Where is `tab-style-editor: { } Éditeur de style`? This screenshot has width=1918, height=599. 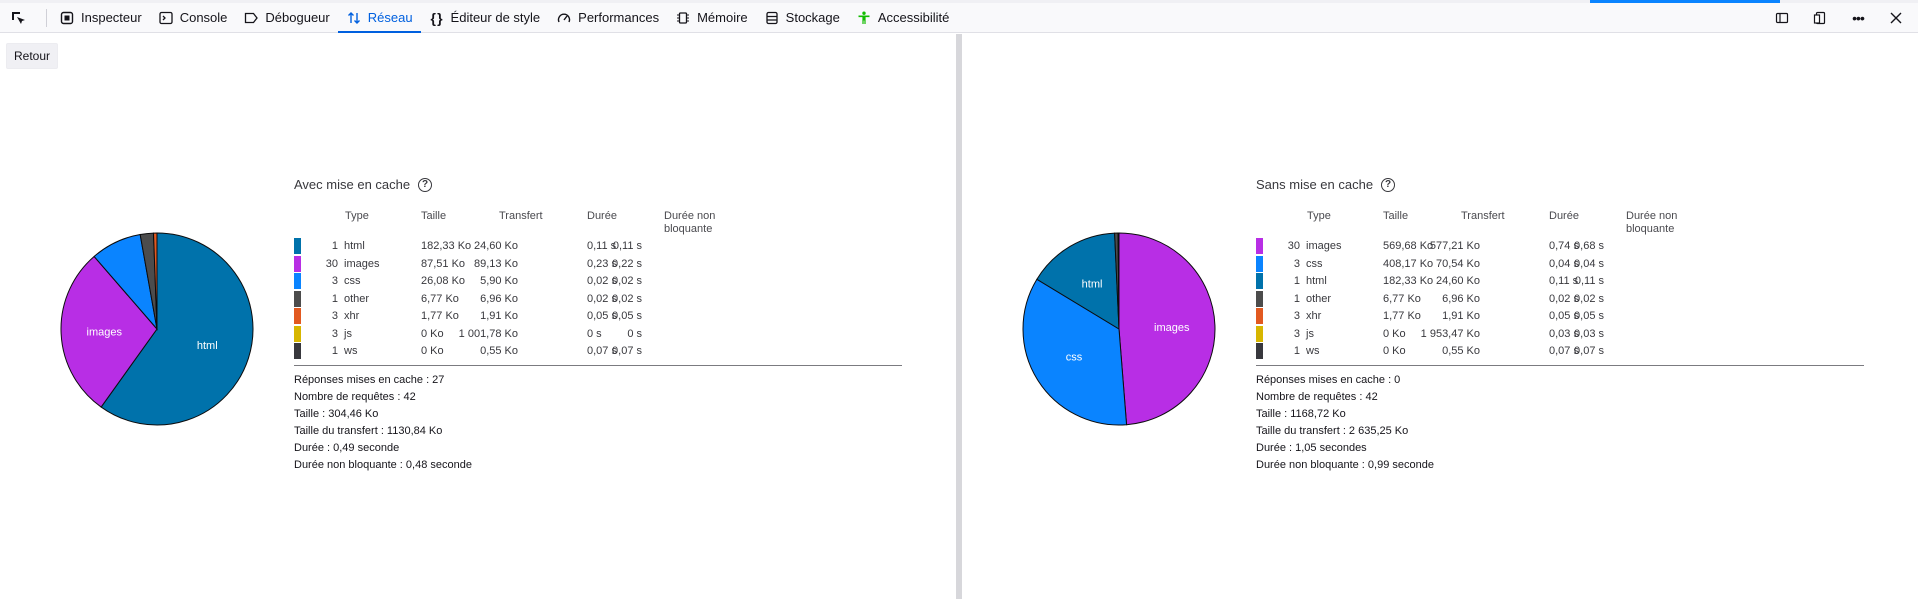 tab-style-editor: { } Éditeur de style is located at coordinates (485, 18).